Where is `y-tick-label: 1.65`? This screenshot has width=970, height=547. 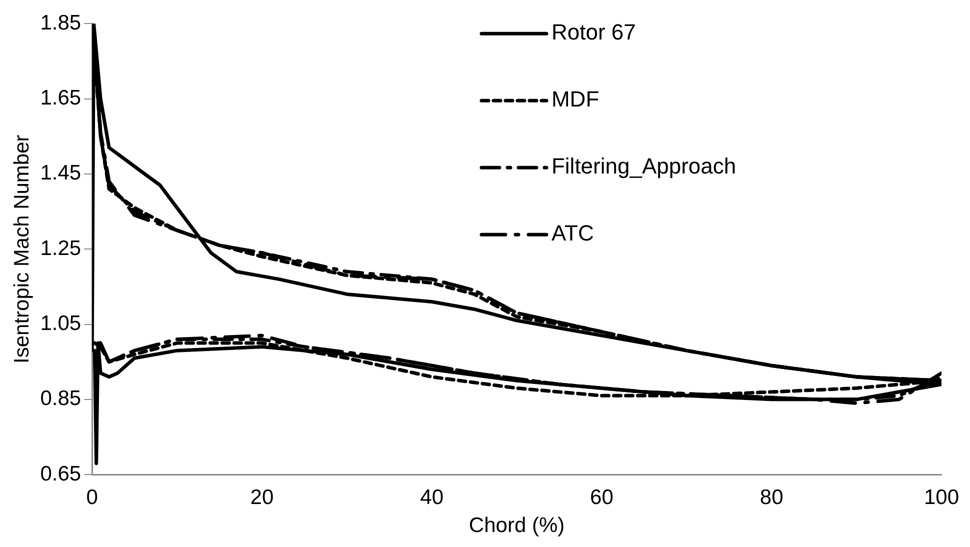
y-tick-label: 1.65 is located at coordinates (61, 98).